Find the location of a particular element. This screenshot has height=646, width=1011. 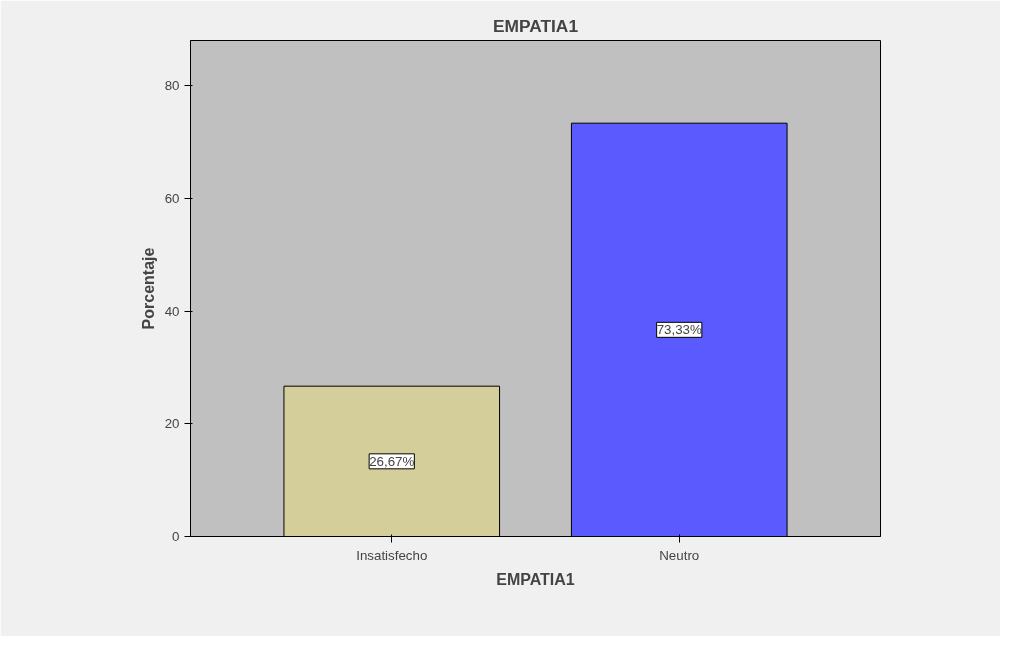

chart-title: EMPATIA1 is located at coordinates (535, 25).